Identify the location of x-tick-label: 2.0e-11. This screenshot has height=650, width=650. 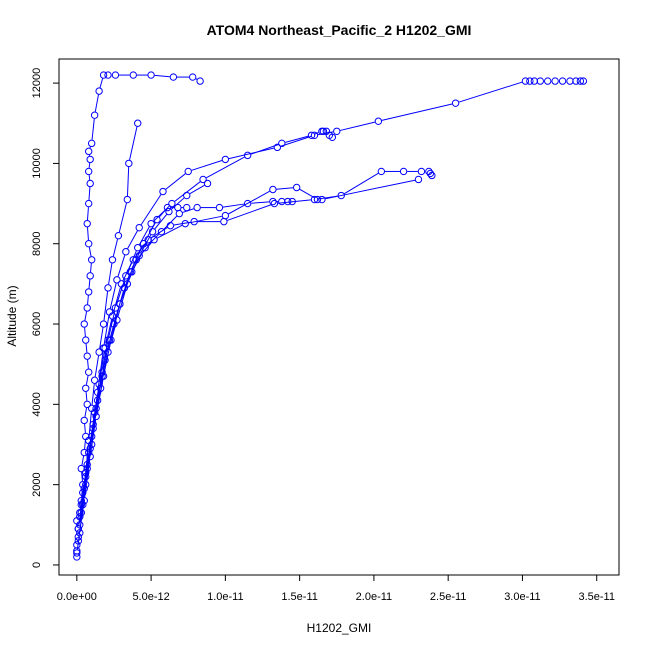
(374, 597).